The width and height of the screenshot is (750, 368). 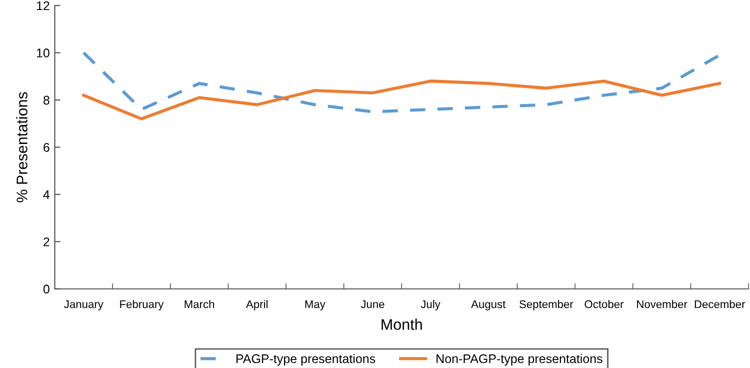 What do you see at coordinates (22, 147) in the screenshot?
I see `y-axis-title: % Presentations` at bounding box center [22, 147].